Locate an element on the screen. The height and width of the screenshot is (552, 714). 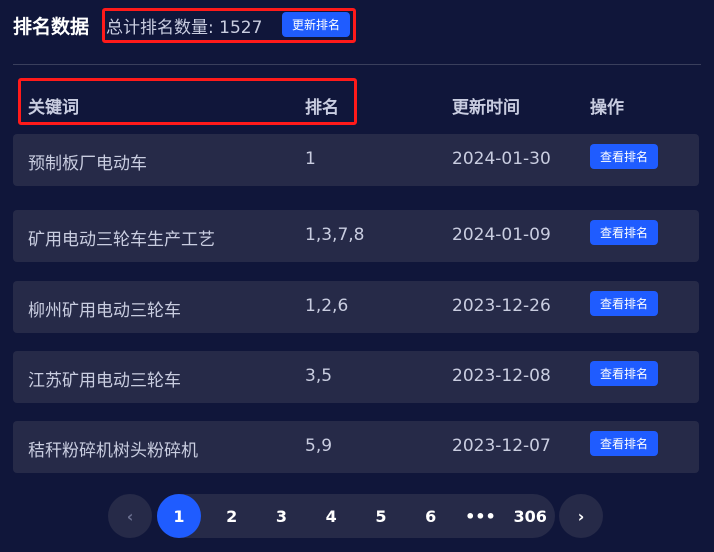
update-ranking-button: 更新排名 is located at coordinates (316, 24).